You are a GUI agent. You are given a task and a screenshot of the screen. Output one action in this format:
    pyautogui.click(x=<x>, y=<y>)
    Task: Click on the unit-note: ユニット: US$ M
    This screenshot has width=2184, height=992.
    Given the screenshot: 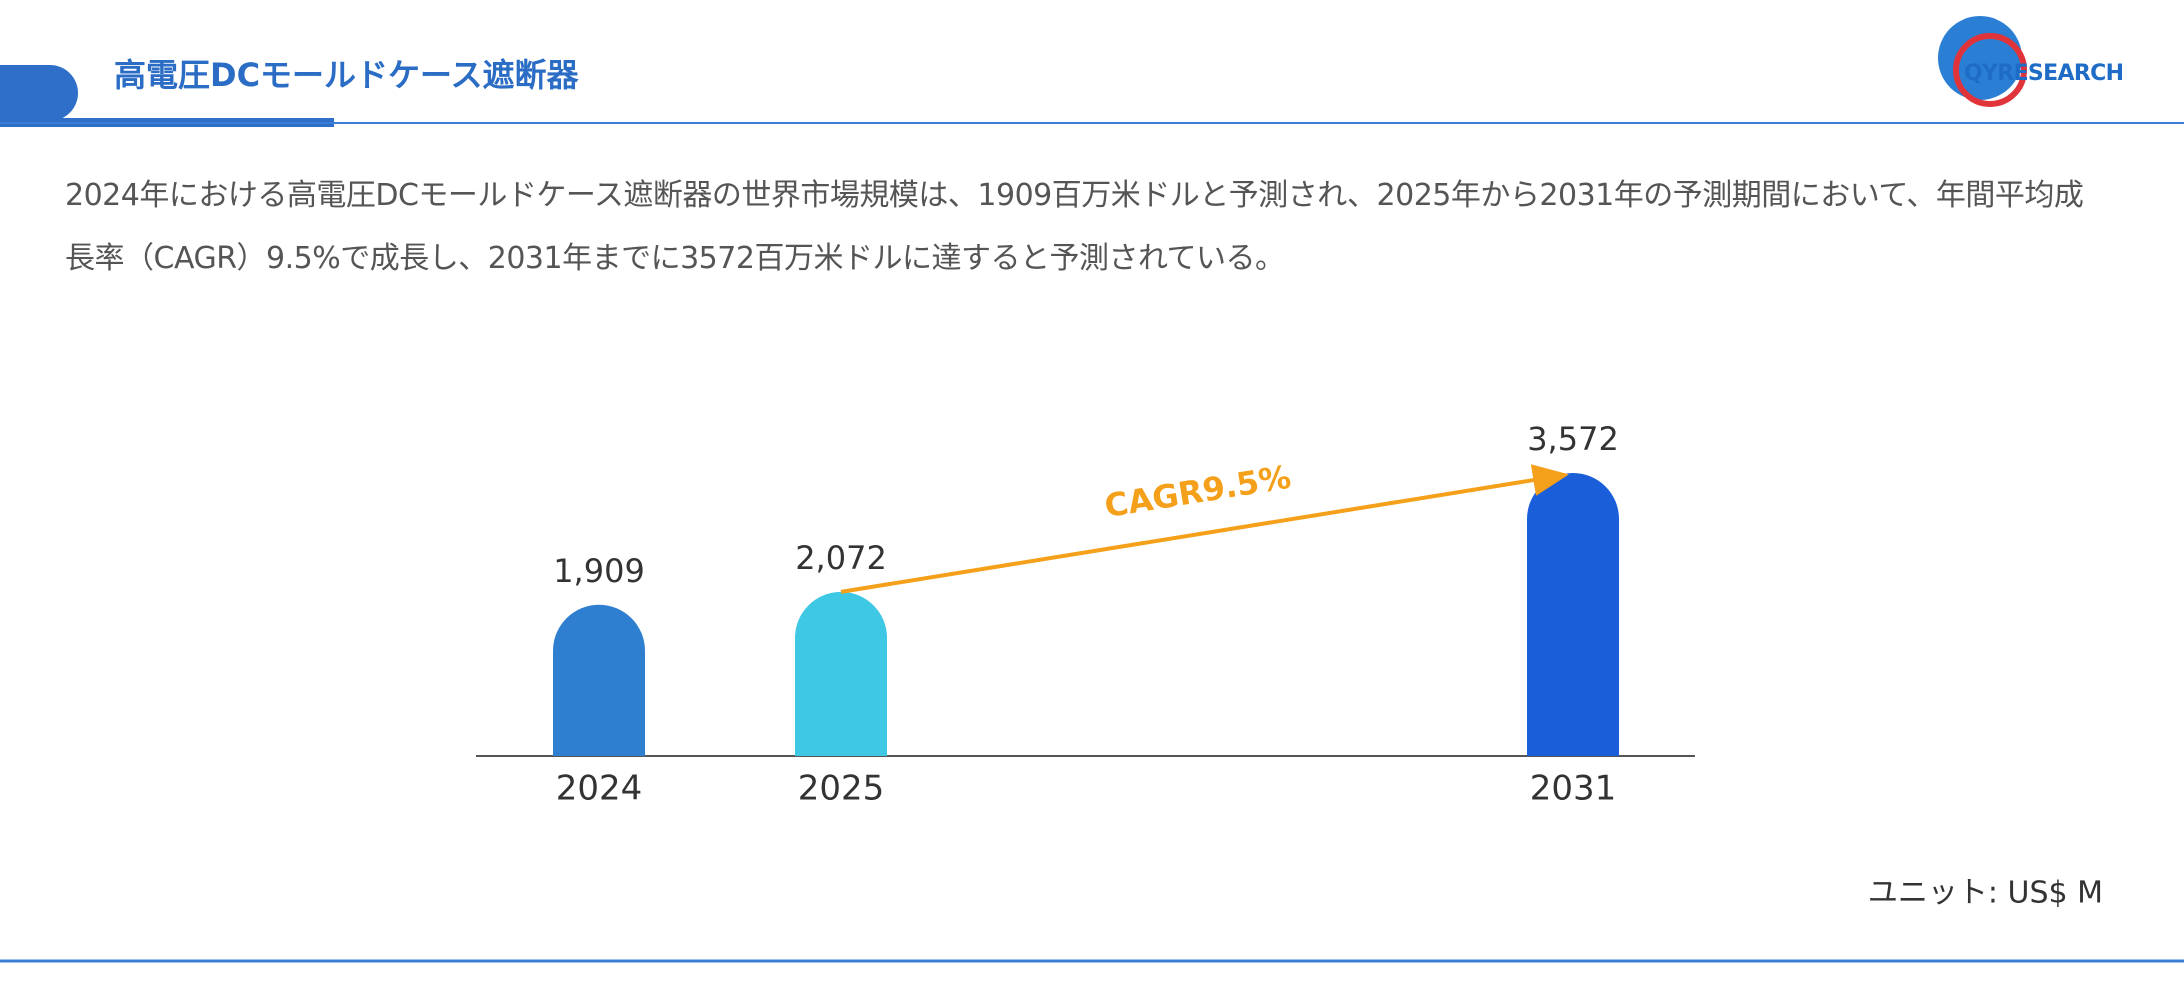 What is the action you would take?
    pyautogui.click(x=1985, y=893)
    